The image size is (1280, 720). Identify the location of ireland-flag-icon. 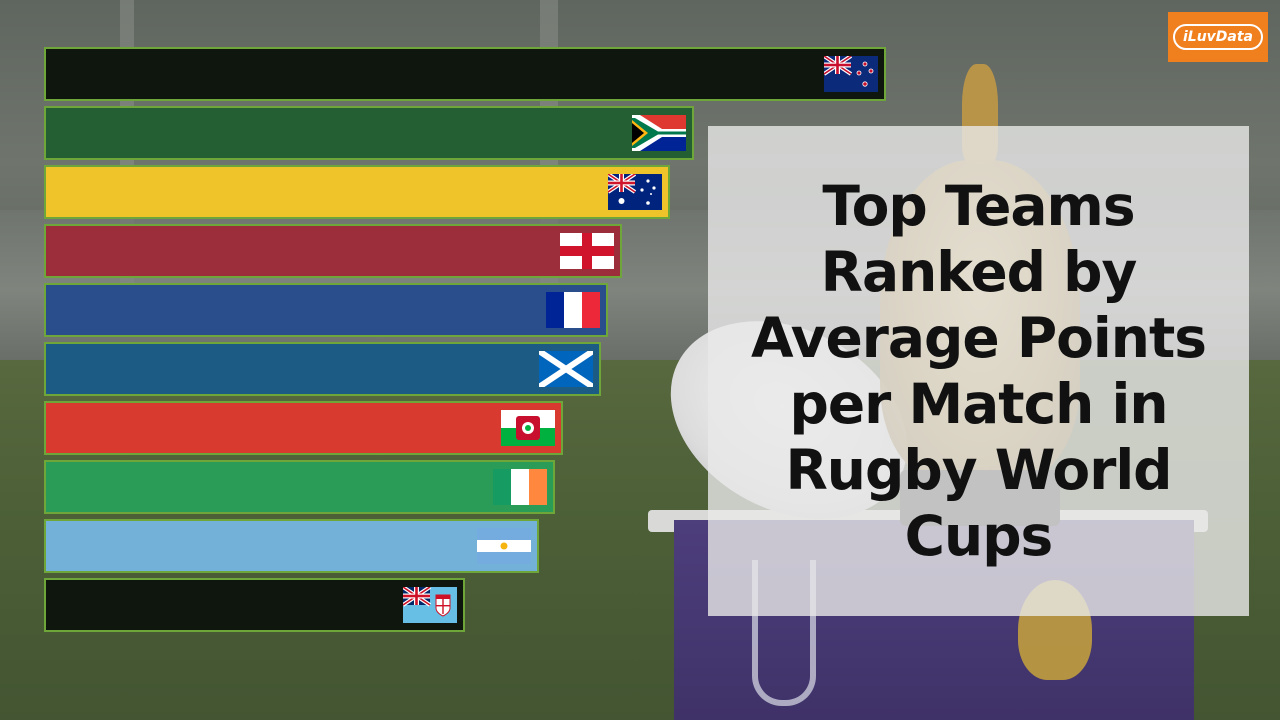
(520, 487).